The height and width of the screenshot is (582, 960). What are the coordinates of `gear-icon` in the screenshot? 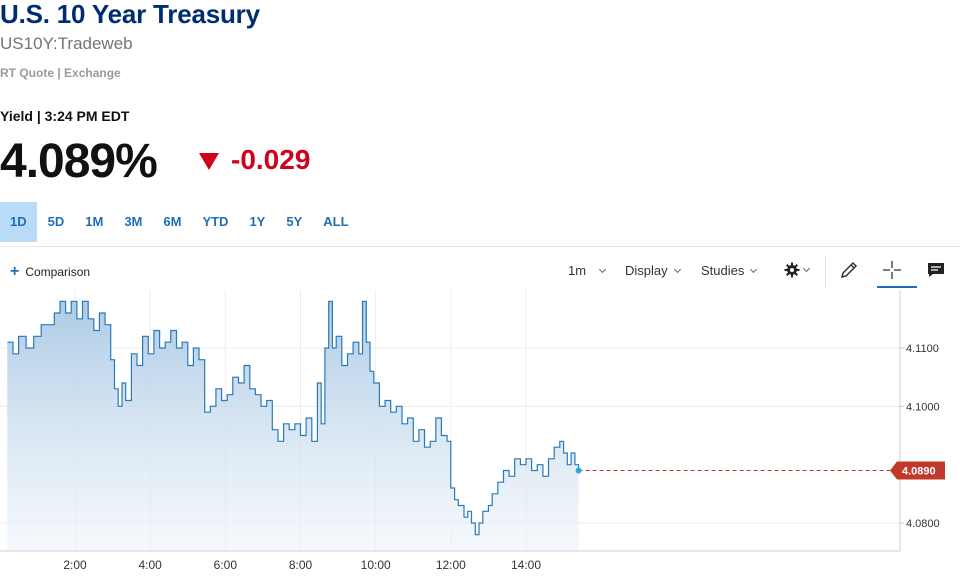 It's located at (792, 270).